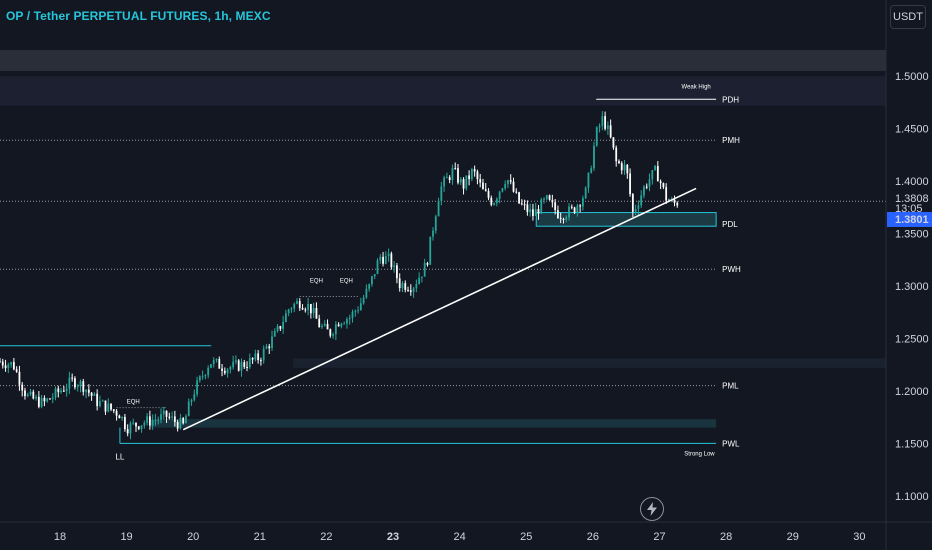  I want to click on level-pmh-label: PMH, so click(731, 140).